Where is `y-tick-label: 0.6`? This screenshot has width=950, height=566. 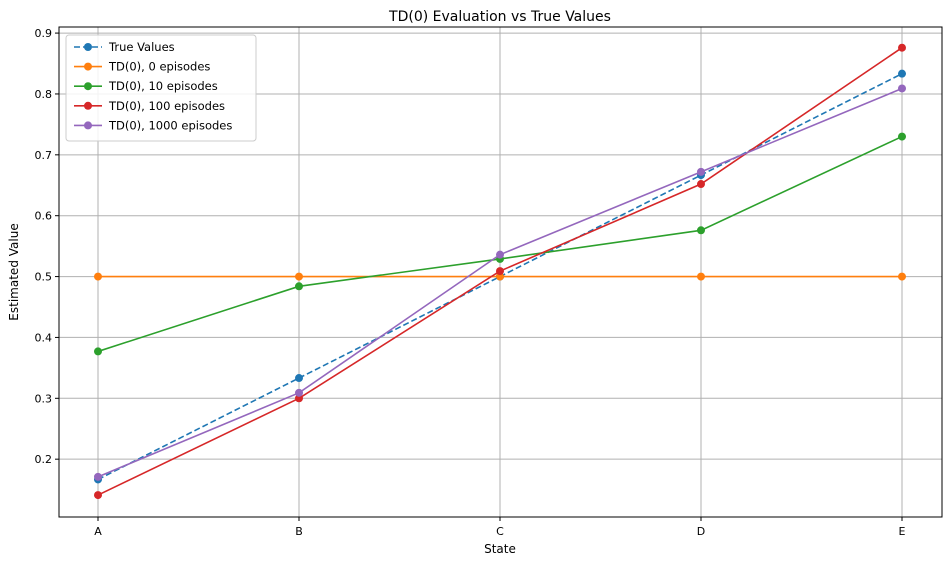
y-tick-label: 0.6 is located at coordinates (44, 216).